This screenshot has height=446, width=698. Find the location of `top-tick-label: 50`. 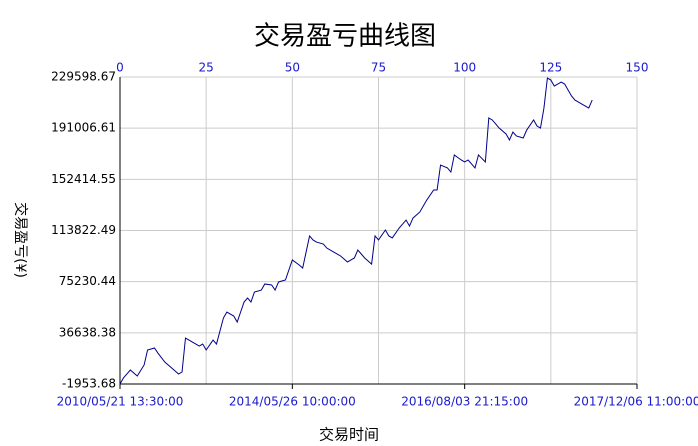

top-tick-label: 50 is located at coordinates (292, 68).